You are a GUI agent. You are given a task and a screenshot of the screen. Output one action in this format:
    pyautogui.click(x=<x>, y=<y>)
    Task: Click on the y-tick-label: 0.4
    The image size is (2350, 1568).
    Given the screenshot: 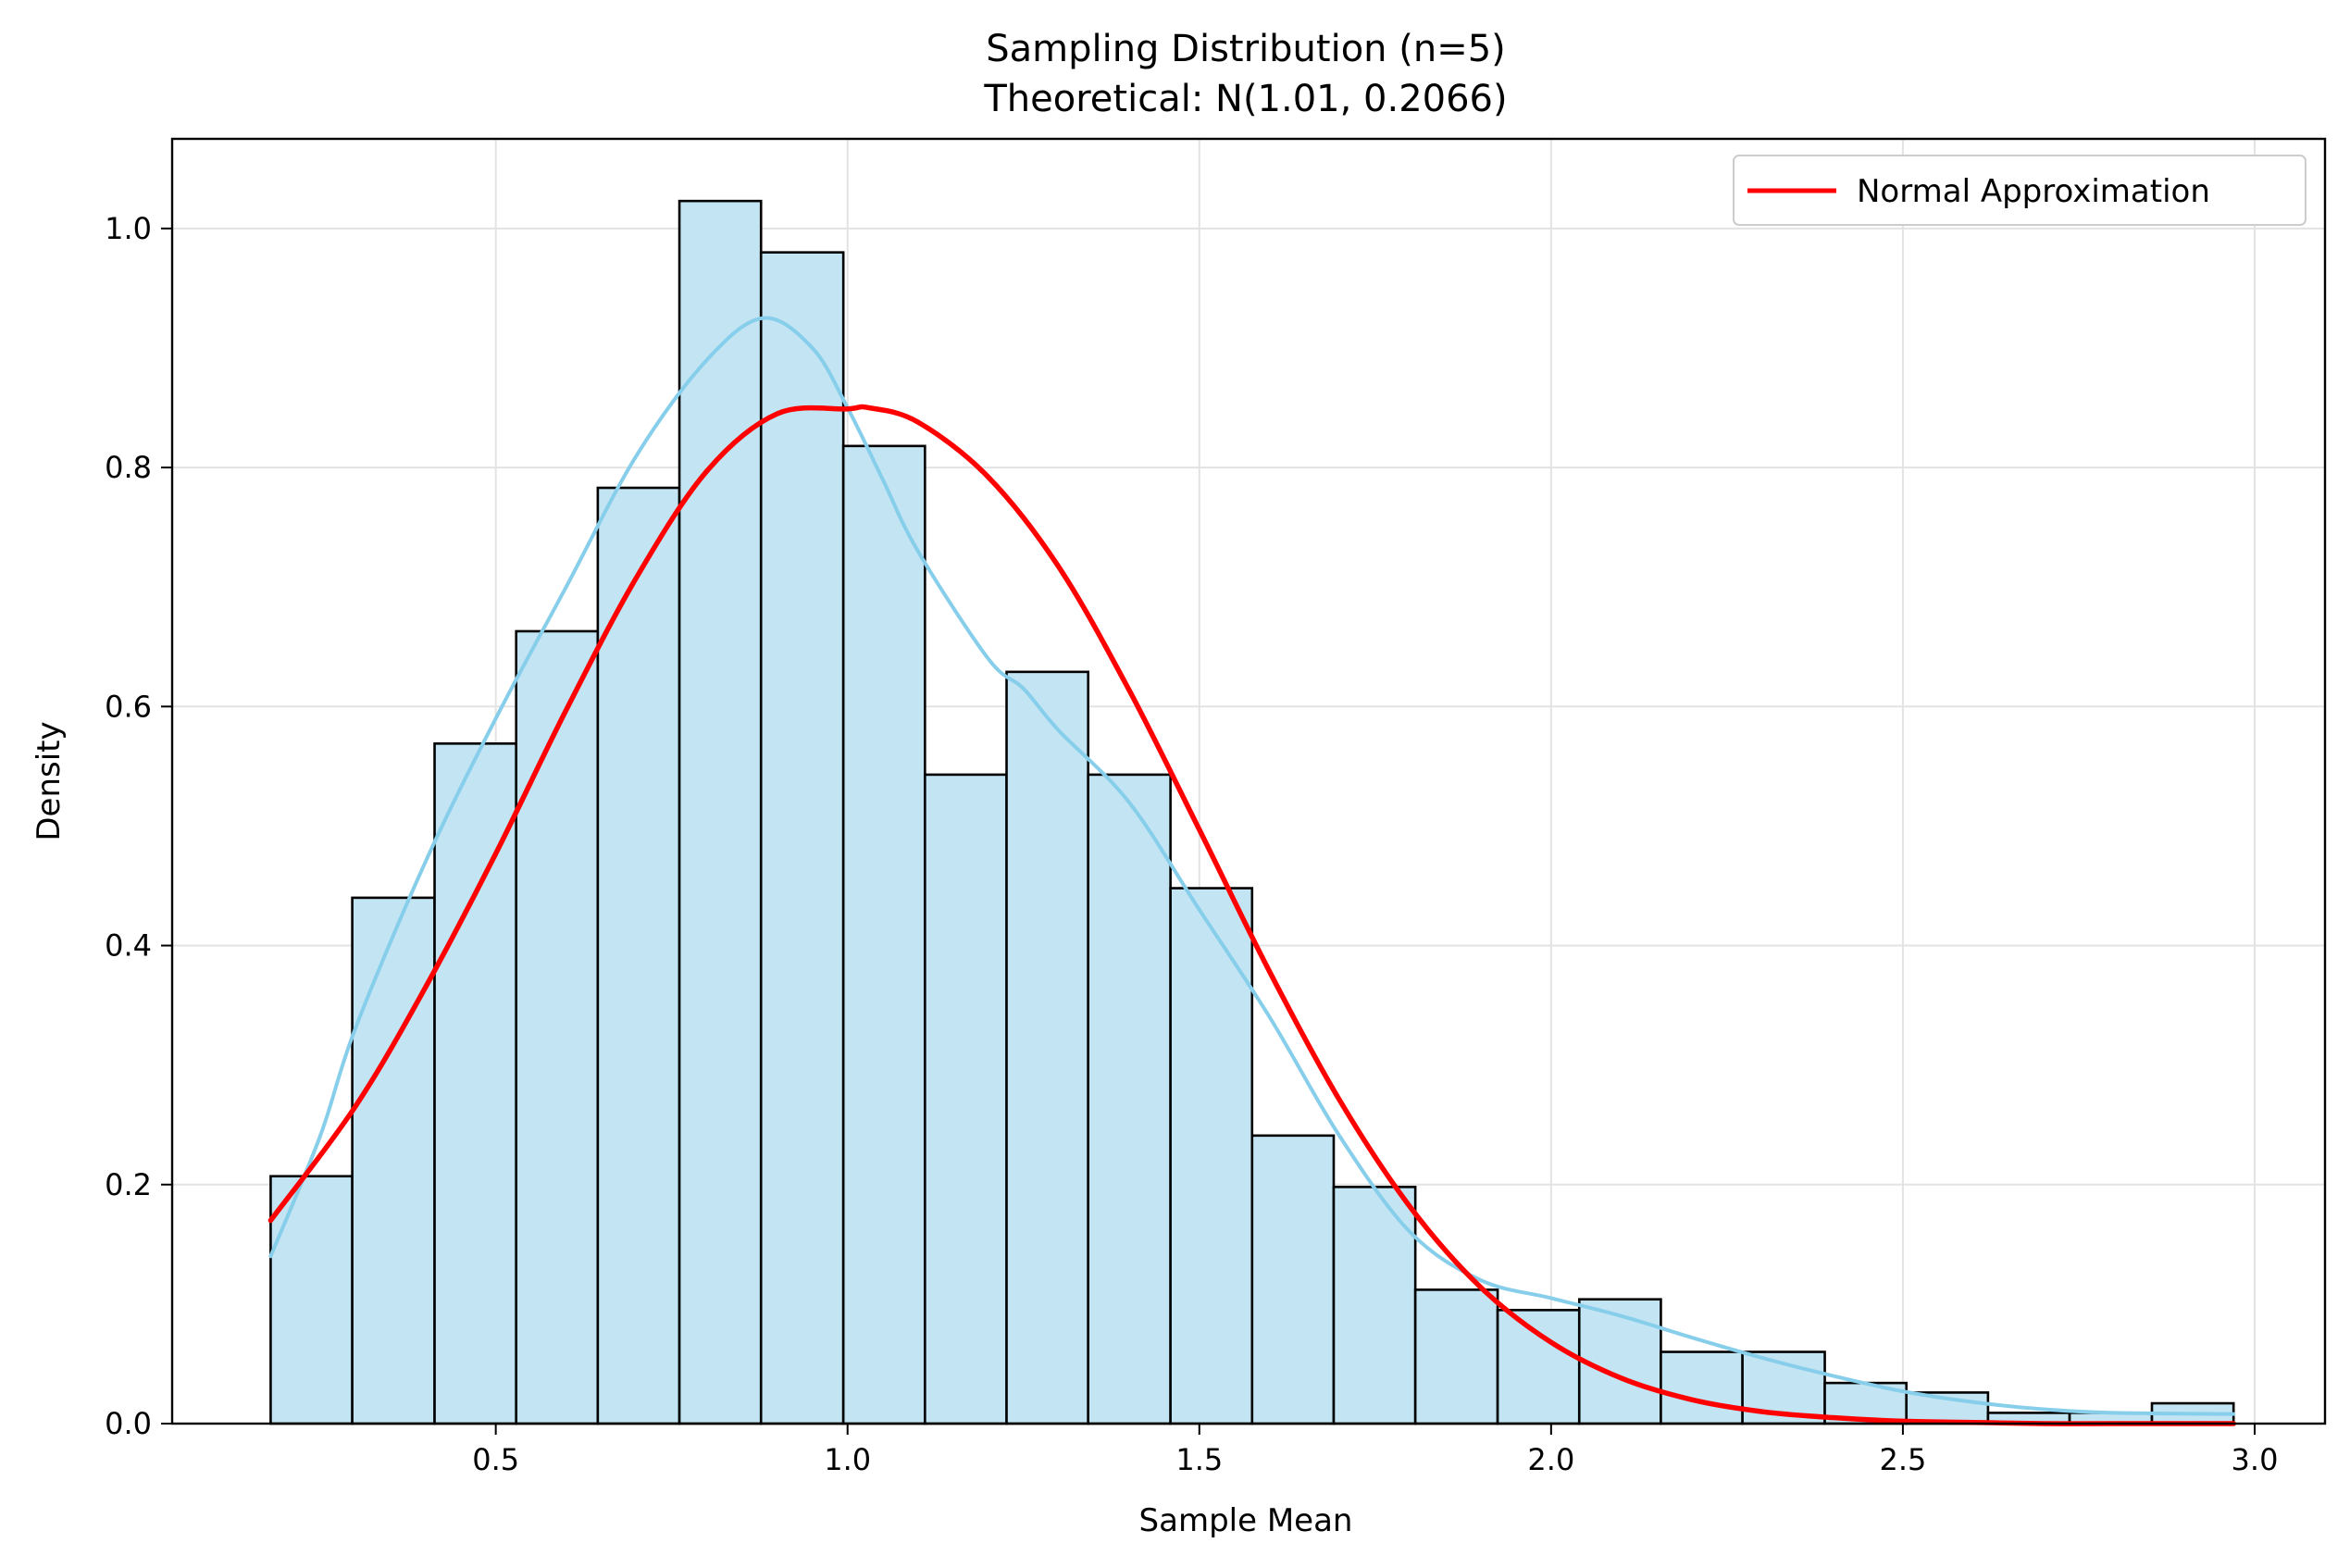 What is the action you would take?
    pyautogui.click(x=128, y=946)
    